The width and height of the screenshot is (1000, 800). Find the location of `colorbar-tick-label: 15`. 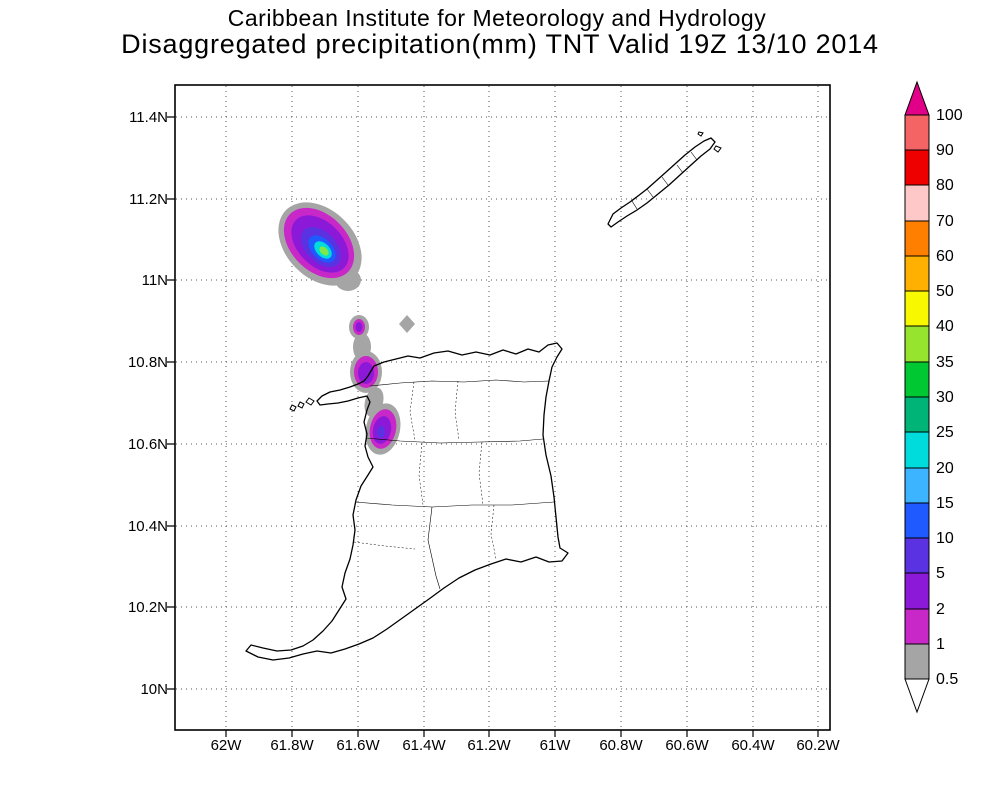

colorbar-tick-label: 15 is located at coordinates (945, 503).